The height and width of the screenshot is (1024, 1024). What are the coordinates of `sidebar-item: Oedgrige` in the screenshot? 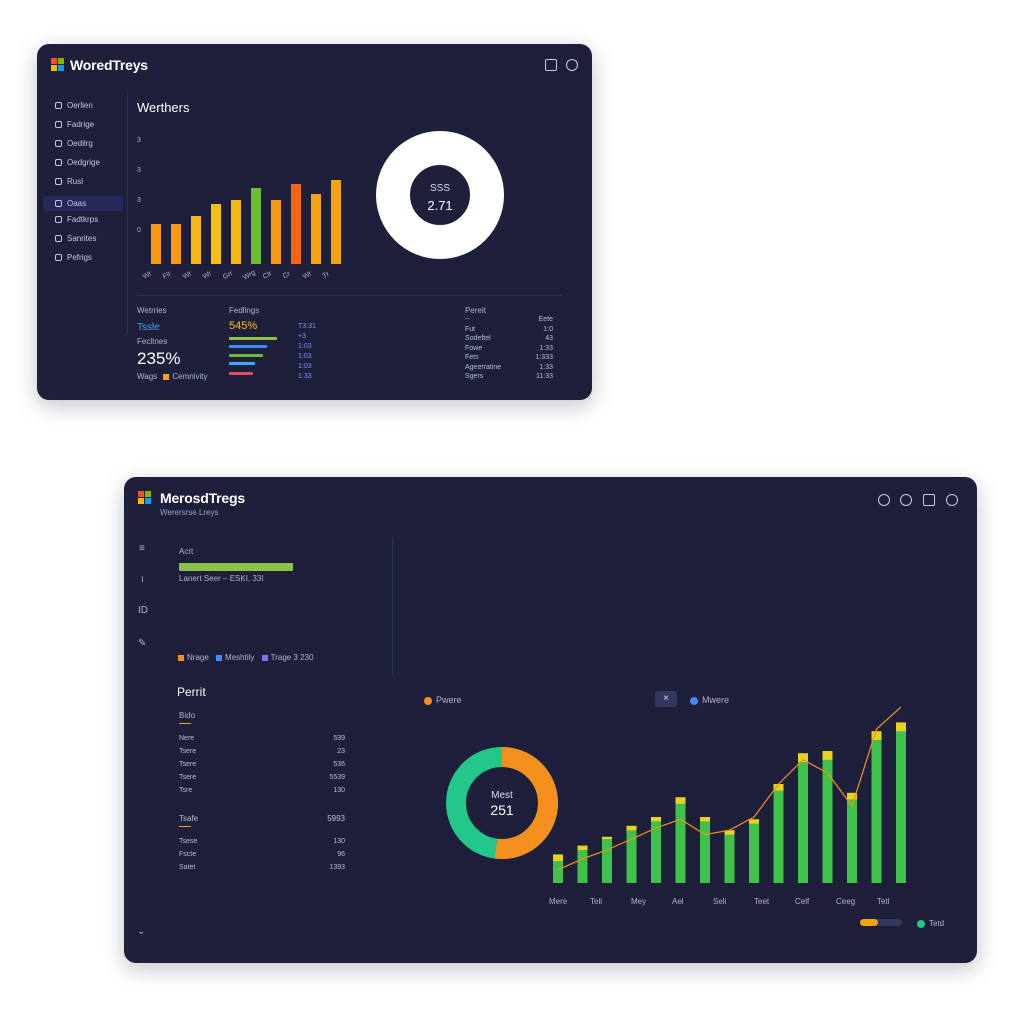 It's located at (77, 162).